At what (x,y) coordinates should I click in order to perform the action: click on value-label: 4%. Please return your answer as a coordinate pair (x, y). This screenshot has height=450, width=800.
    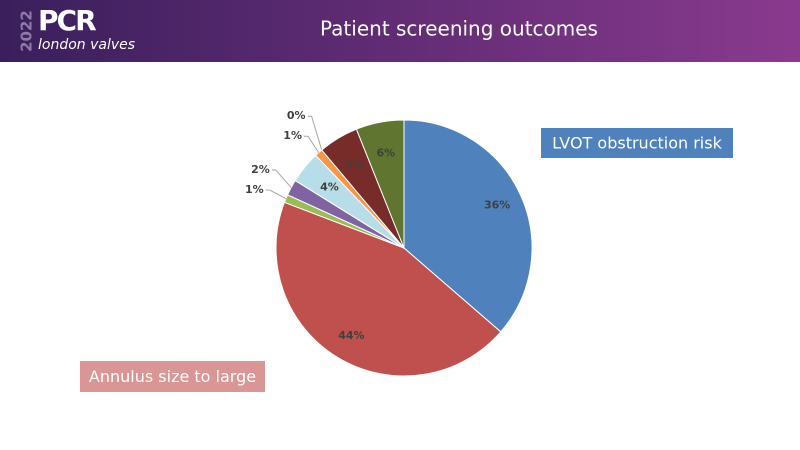
    Looking at the image, I should click on (329, 186).